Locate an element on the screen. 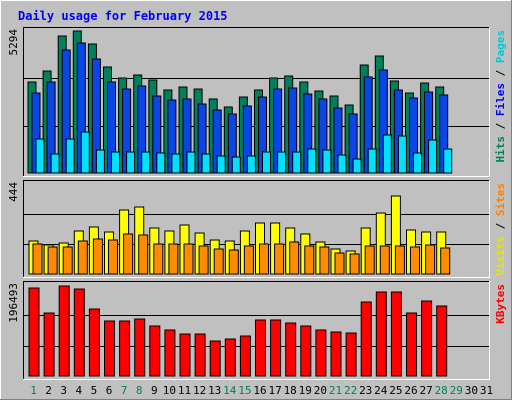 The image size is (512, 400). x-tick-label-10: 10 is located at coordinates (169, 390).